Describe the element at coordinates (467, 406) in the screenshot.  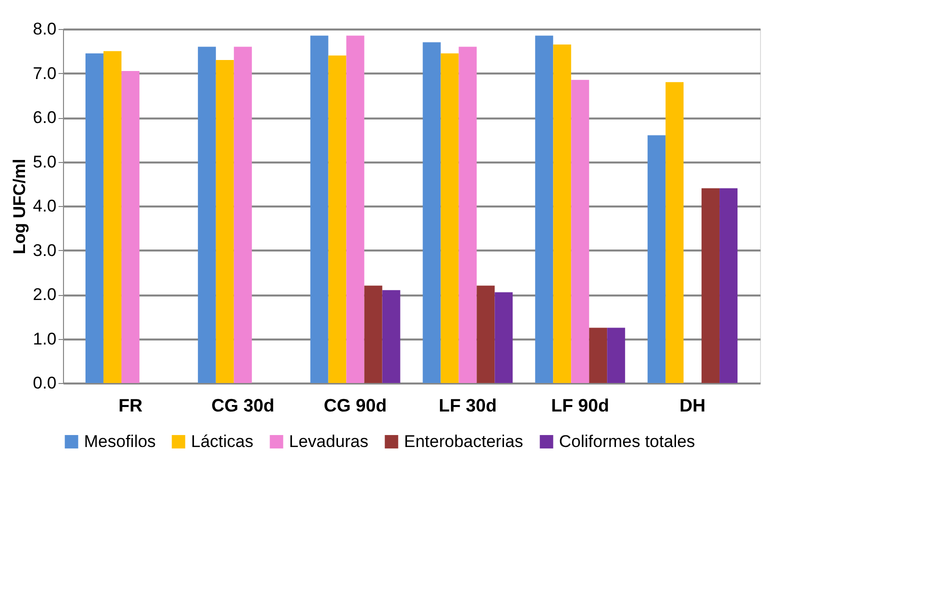
I see `x-tick-label: LF 30d` at that location.